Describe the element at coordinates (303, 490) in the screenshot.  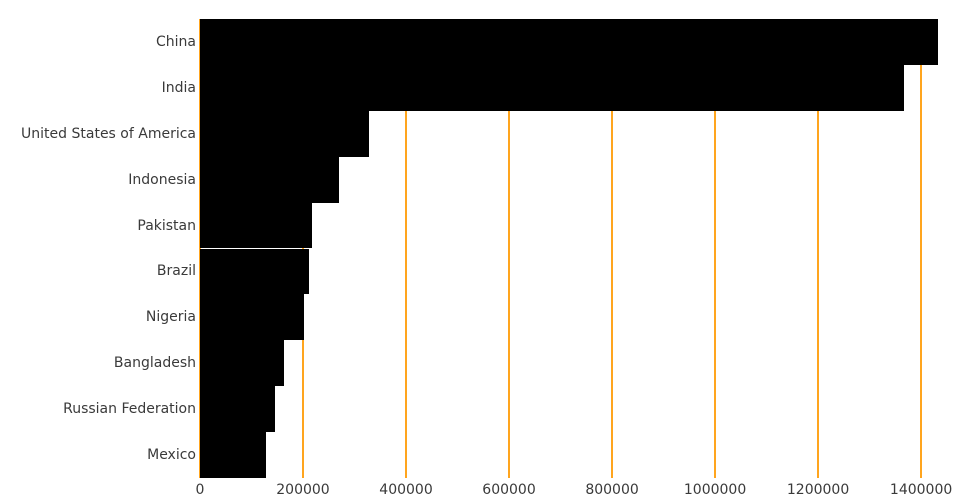
I see `x-axis-tick-label: 200000` at that location.